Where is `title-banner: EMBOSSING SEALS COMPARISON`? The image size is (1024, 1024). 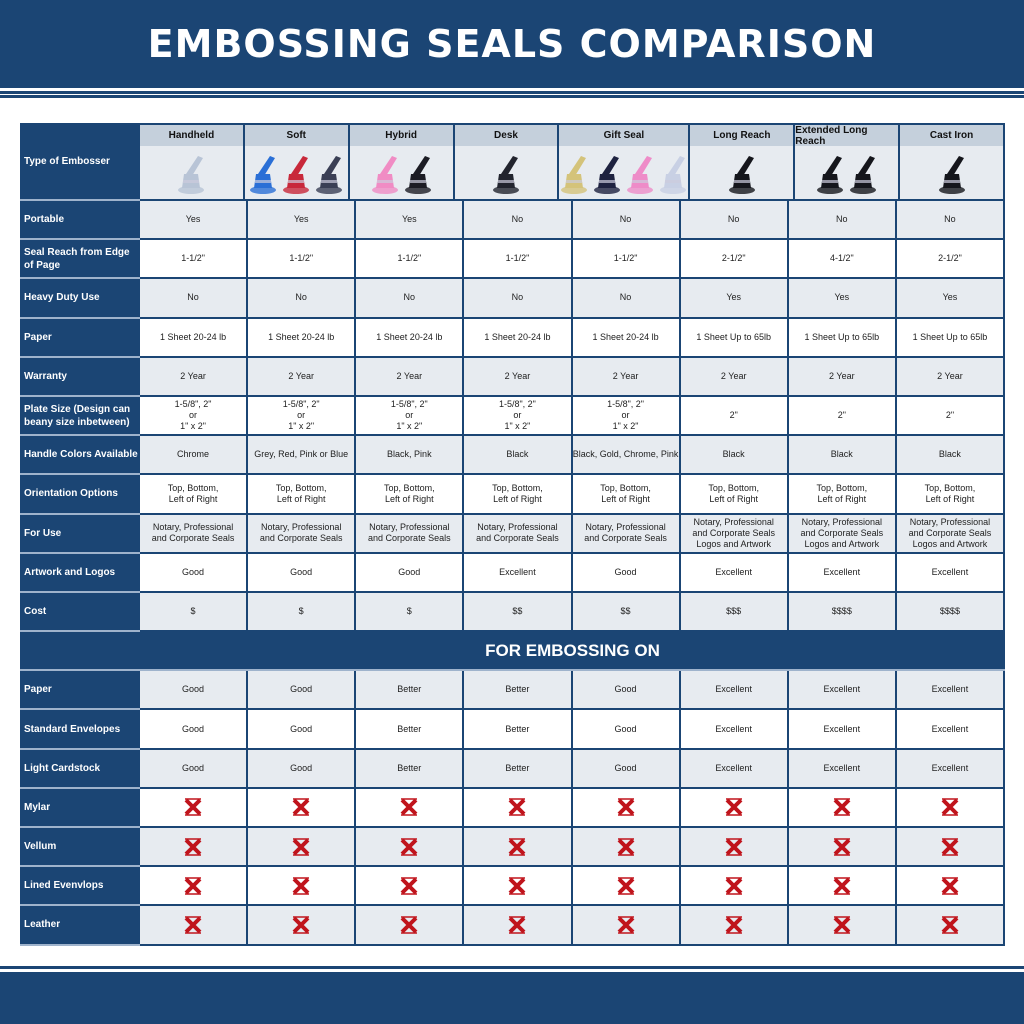
title-banner: EMBOSSING SEALS COMPARISON is located at coordinates (512, 44).